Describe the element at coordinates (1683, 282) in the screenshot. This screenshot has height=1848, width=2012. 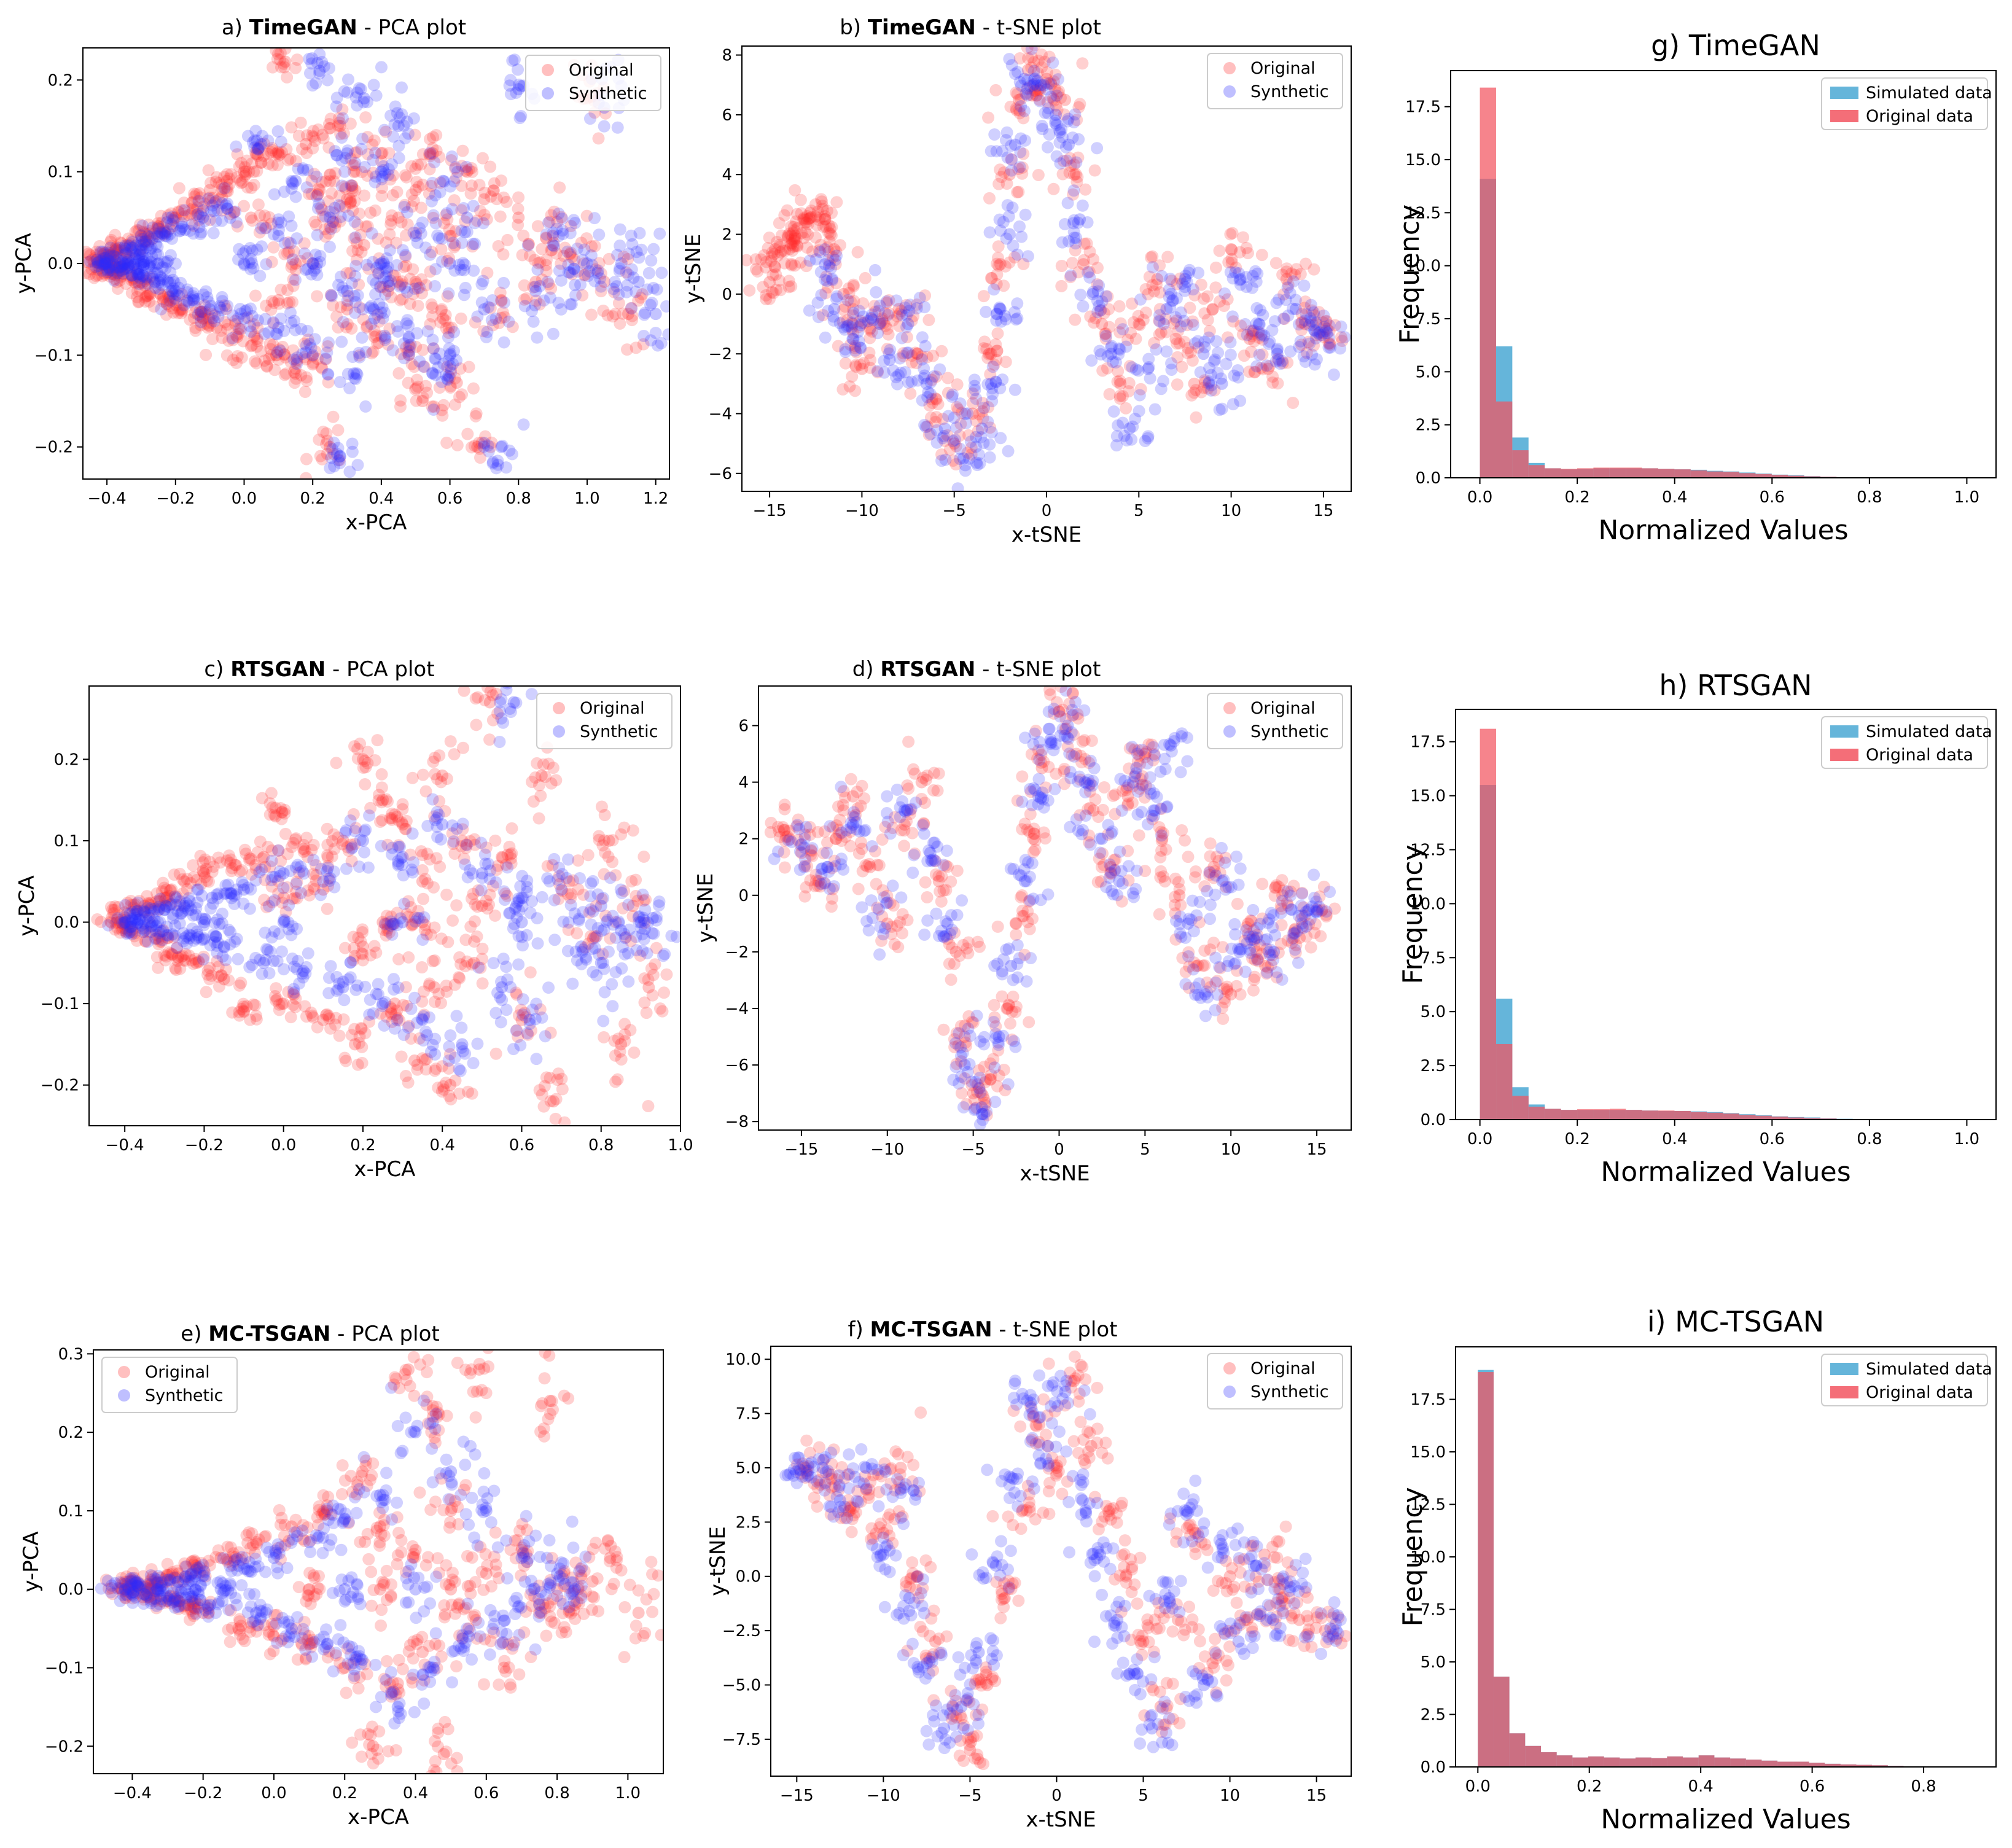
I see `plot-area` at that location.